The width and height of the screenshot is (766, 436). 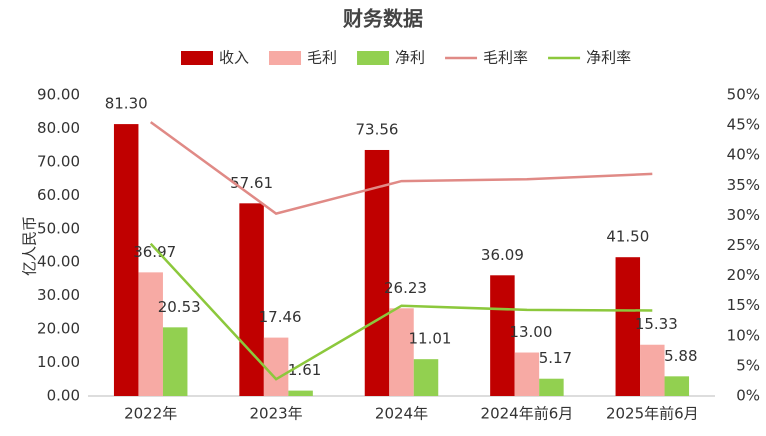 I want to click on y2-tick-label: 35%, so click(x=743, y=185).